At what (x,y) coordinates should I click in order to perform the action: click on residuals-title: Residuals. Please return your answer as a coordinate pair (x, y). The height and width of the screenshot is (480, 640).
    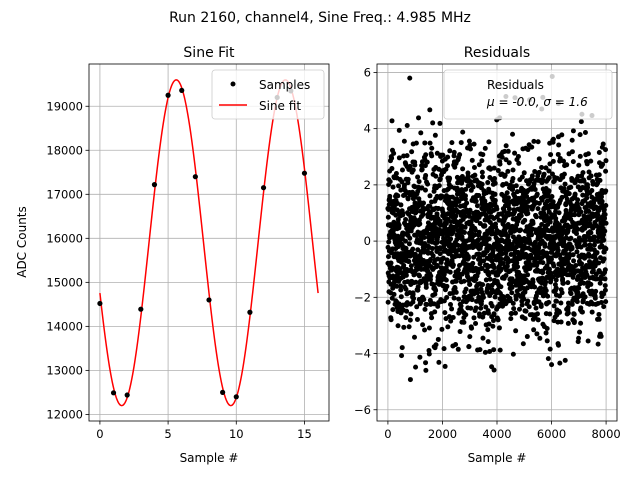
    Looking at the image, I should click on (497, 53).